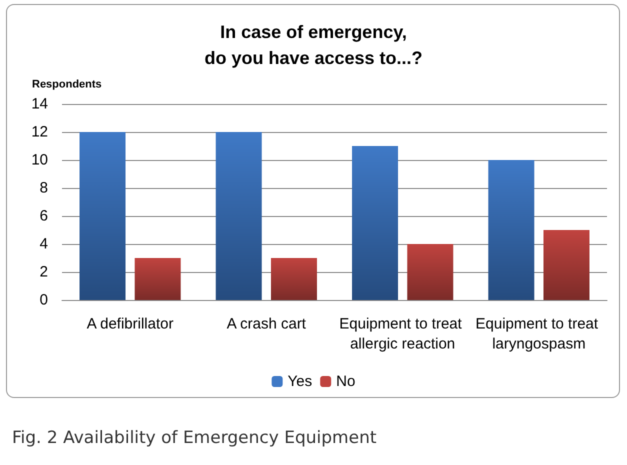  What do you see at coordinates (130, 324) in the screenshot?
I see `x-tick-label: A defibrillator` at bounding box center [130, 324].